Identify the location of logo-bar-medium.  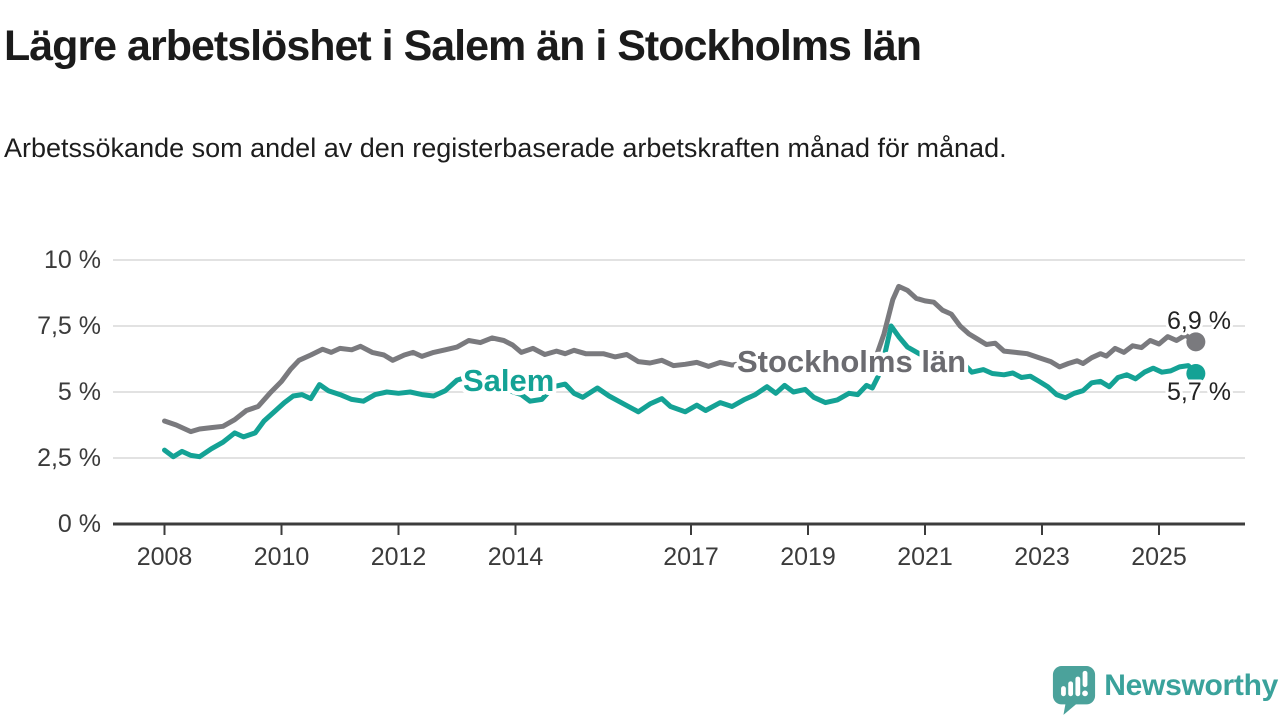
(1071, 689).